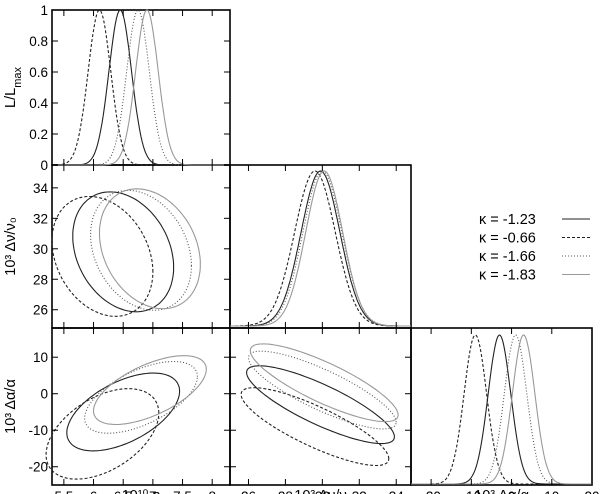 This screenshot has height=494, width=600. I want to click on legend-label: κ = -1.83, so click(507, 276).